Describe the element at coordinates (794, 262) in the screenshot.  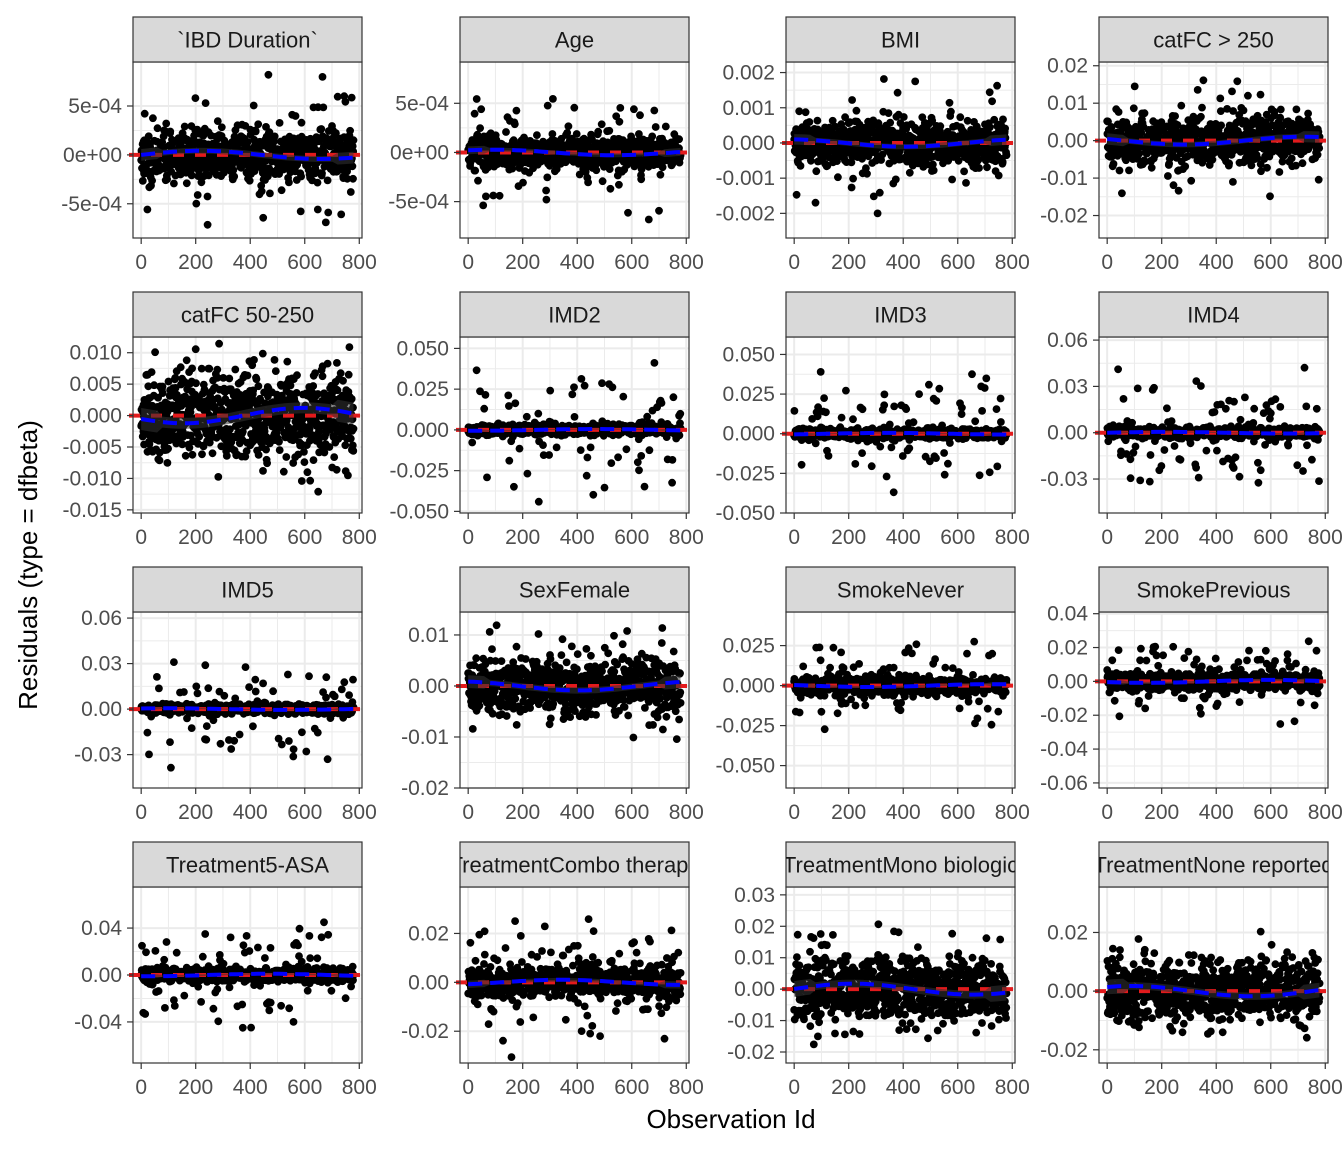
I see `x-tick-label: 0` at that location.